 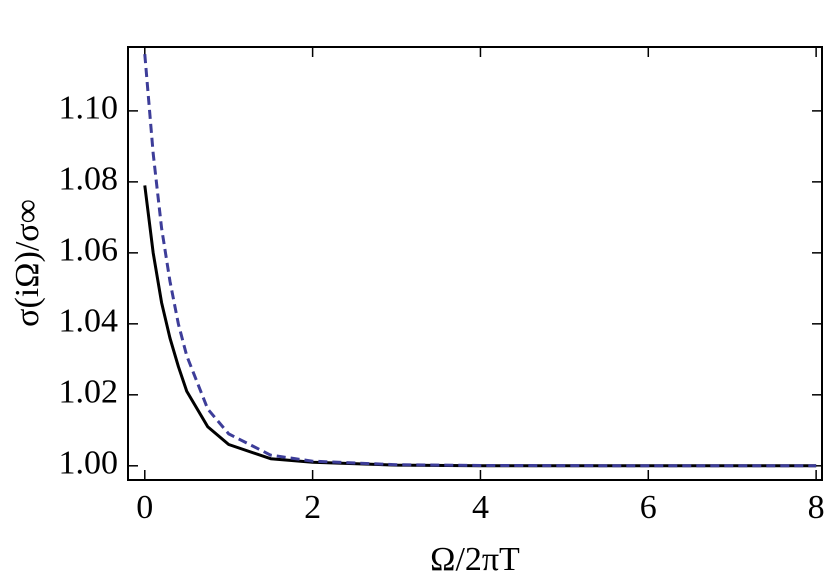 I want to click on y-tick-label: 1.10, so click(x=89, y=108).